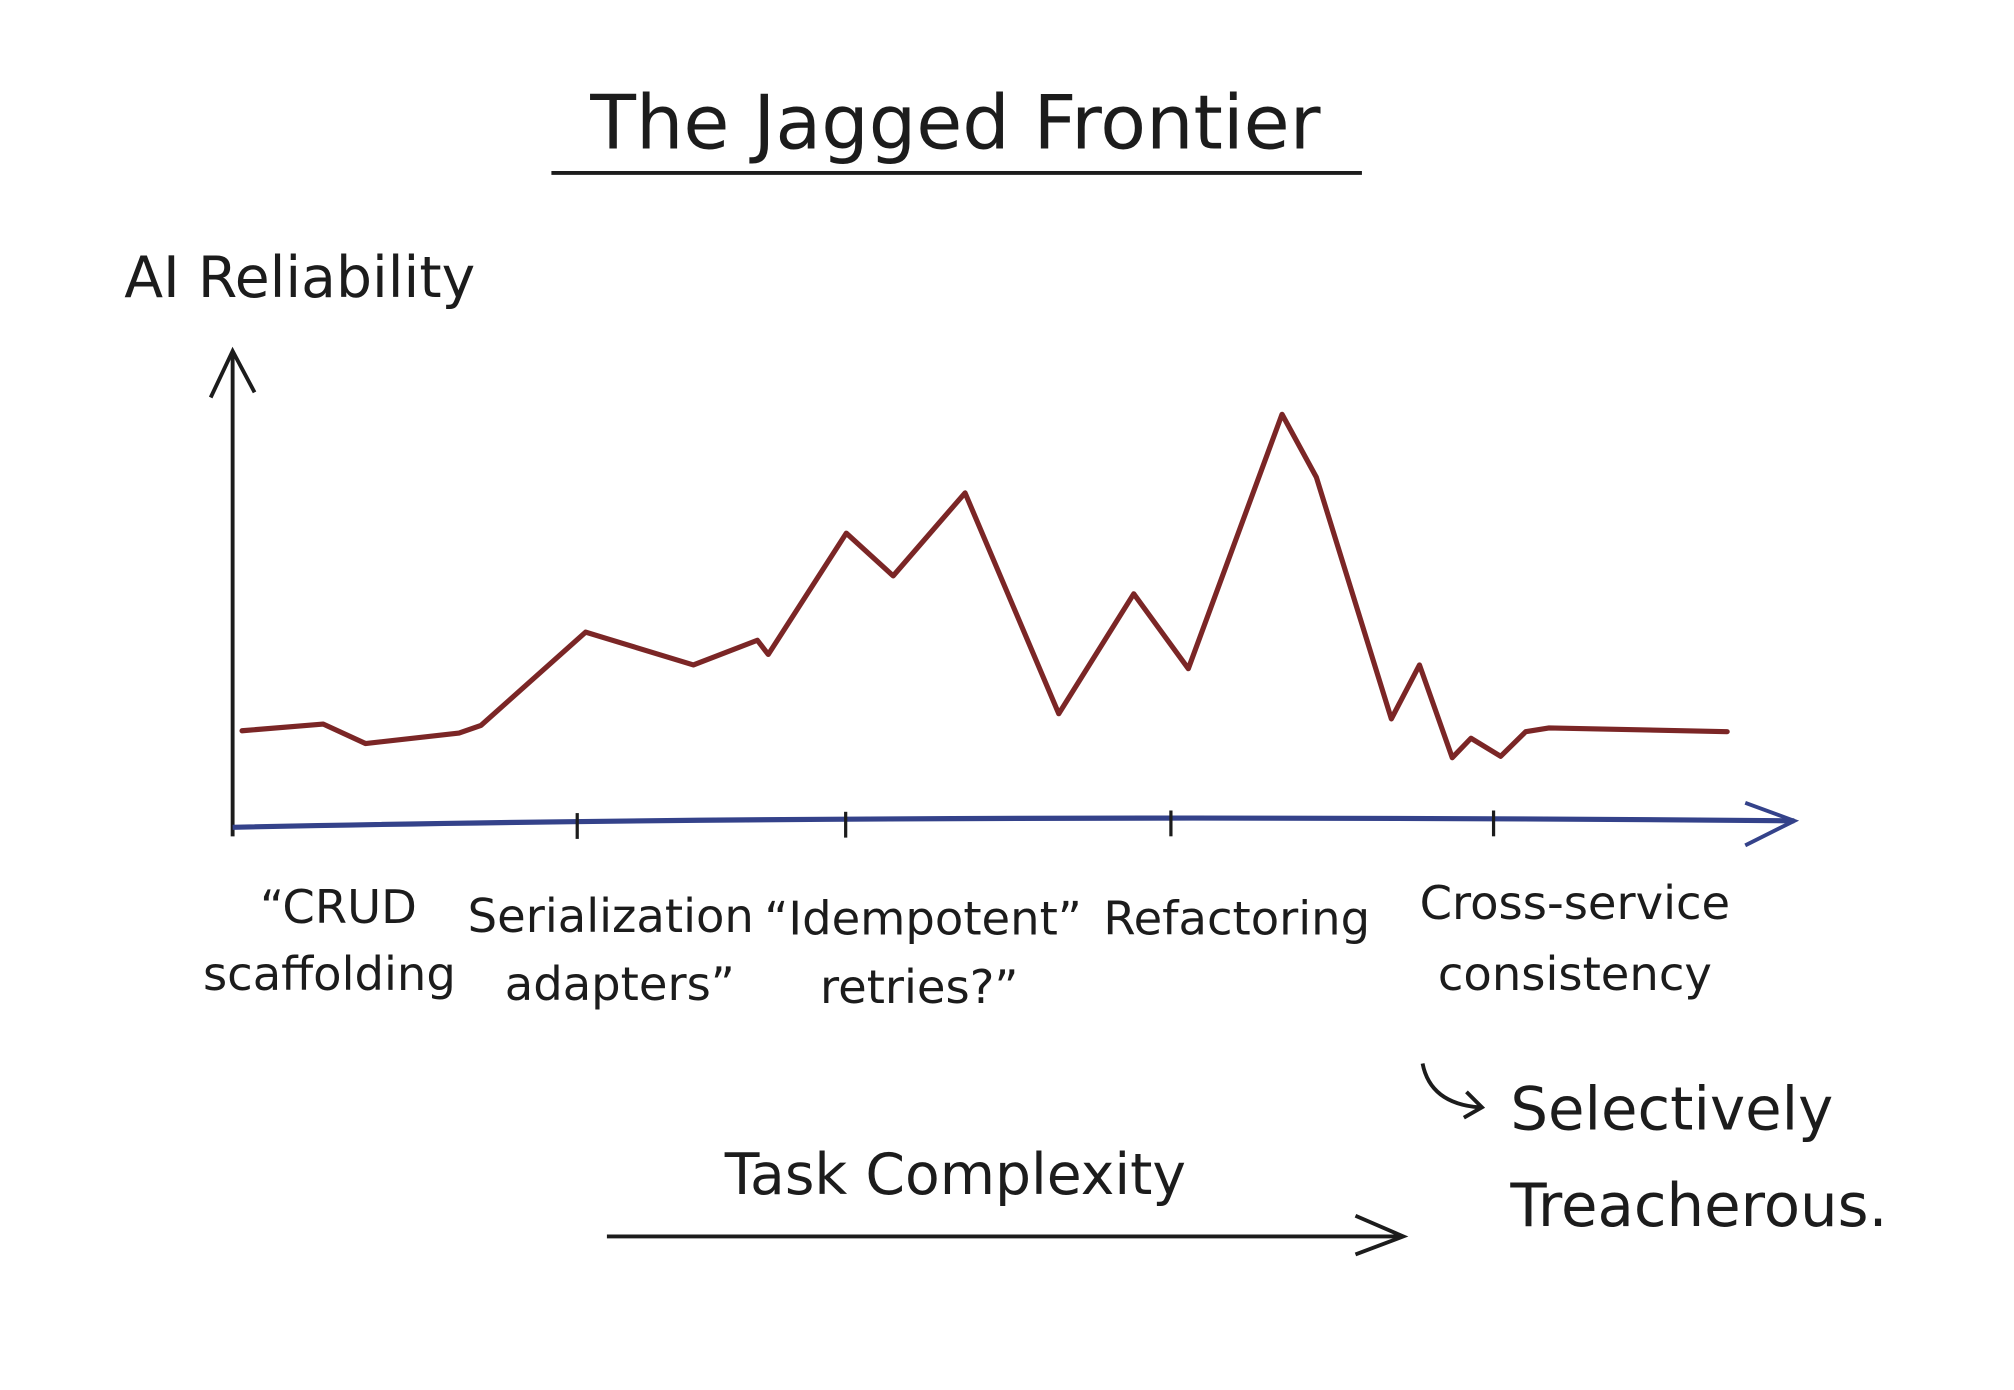  What do you see at coordinates (1236, 918) in the screenshot?
I see `x-label: Refactoring` at bounding box center [1236, 918].